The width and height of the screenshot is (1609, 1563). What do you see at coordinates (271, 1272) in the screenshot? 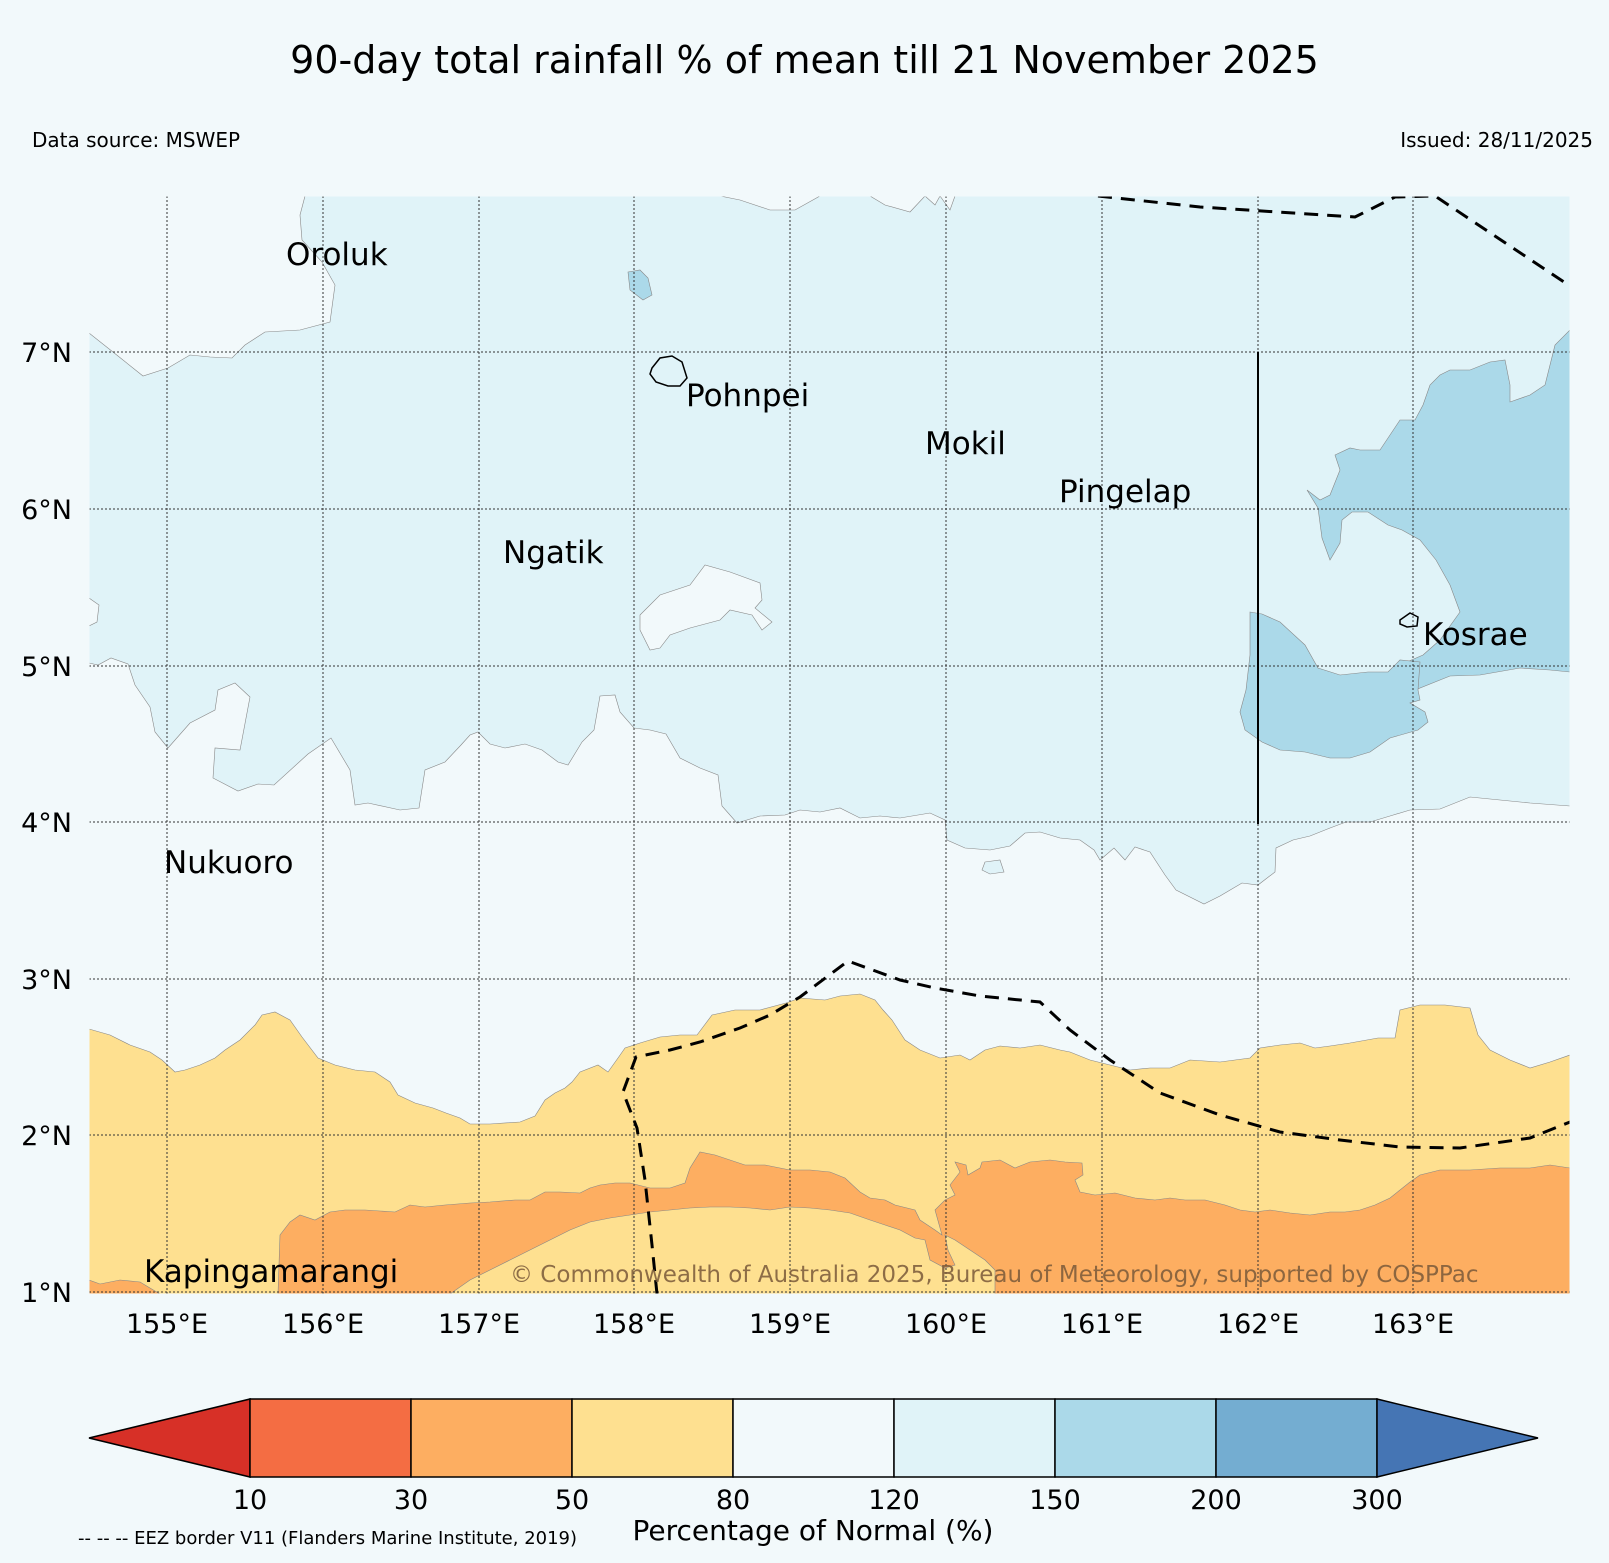
I see `place-kapingamarangi: Kapingamarangi` at bounding box center [271, 1272].